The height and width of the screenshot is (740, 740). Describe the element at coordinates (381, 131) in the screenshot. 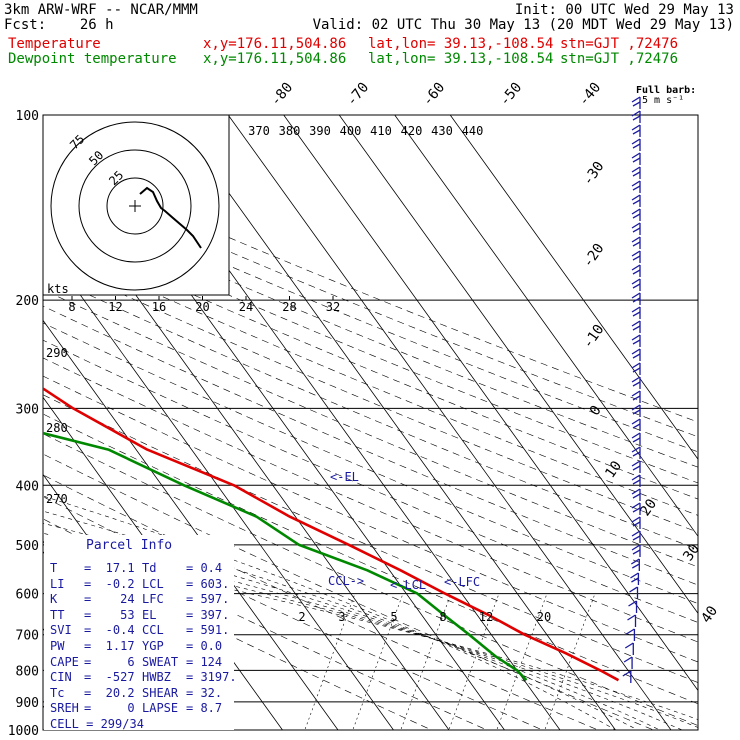

I see `theta-e-label: 410` at that location.